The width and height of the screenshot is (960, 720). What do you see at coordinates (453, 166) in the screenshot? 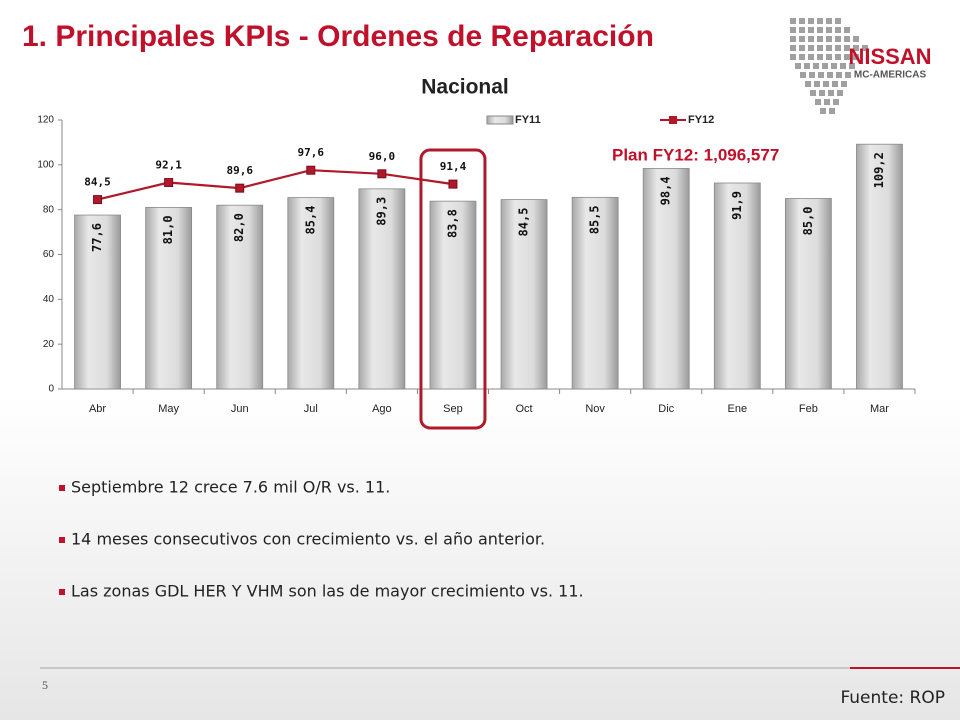
I see `line-value-label: 91,4` at bounding box center [453, 166].